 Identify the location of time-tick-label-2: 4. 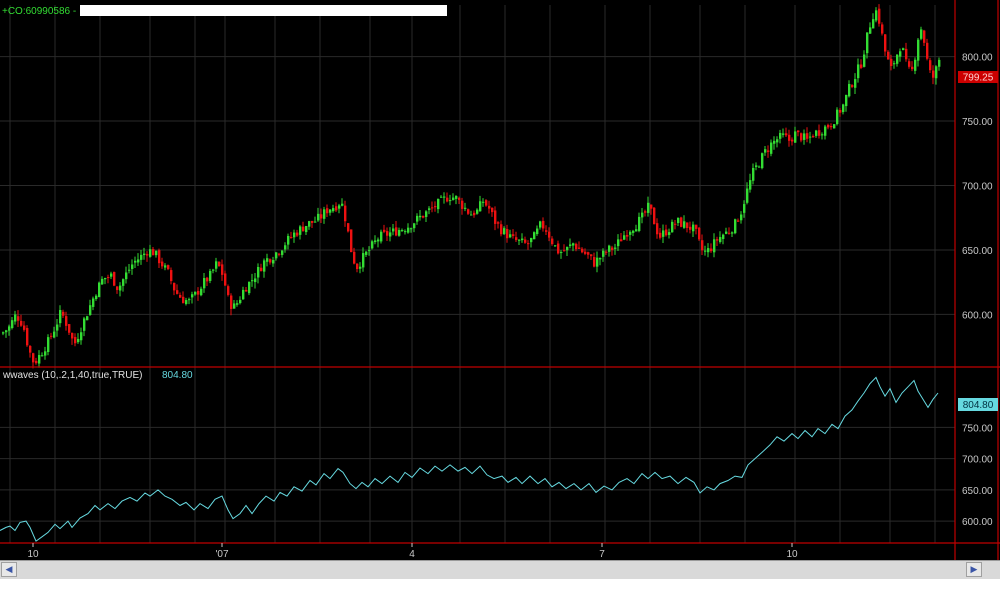
(412, 554).